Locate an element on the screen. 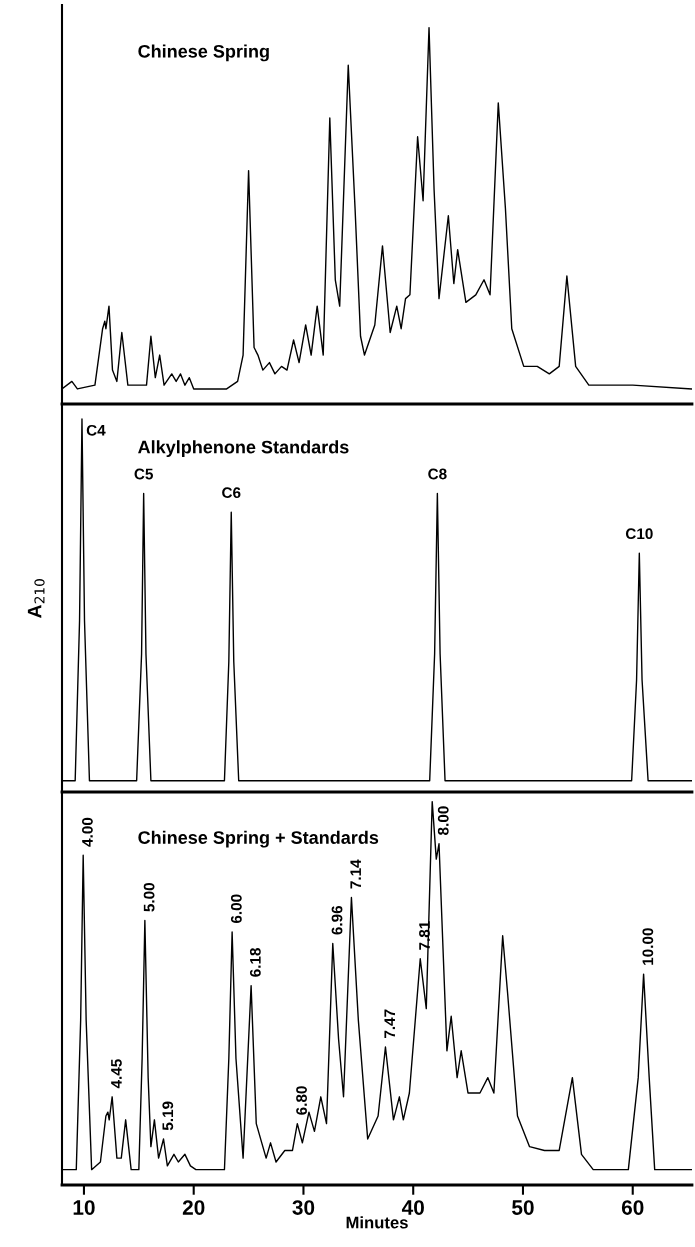 The height and width of the screenshot is (1247, 695). annotation: 10.00 is located at coordinates (648, 946).